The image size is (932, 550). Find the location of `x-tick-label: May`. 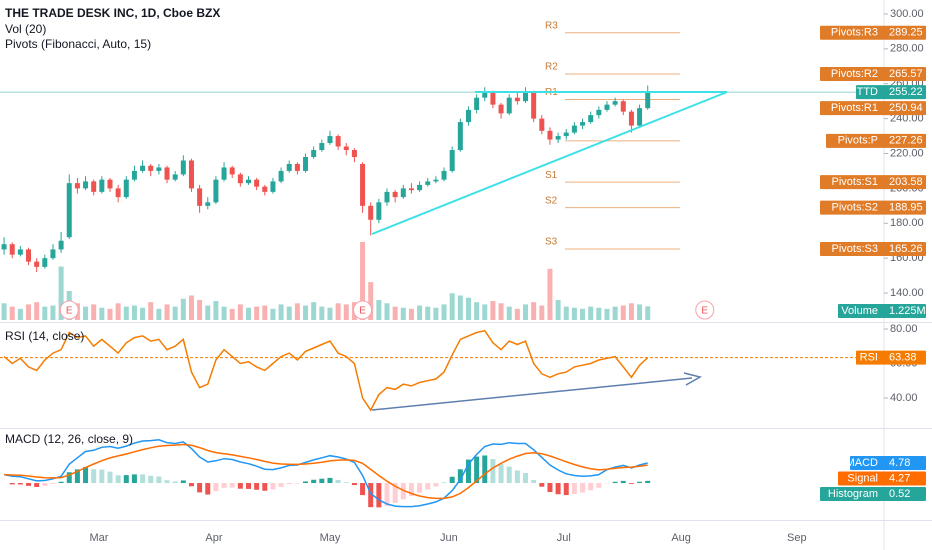

x-tick-label: May is located at coordinates (330, 538).